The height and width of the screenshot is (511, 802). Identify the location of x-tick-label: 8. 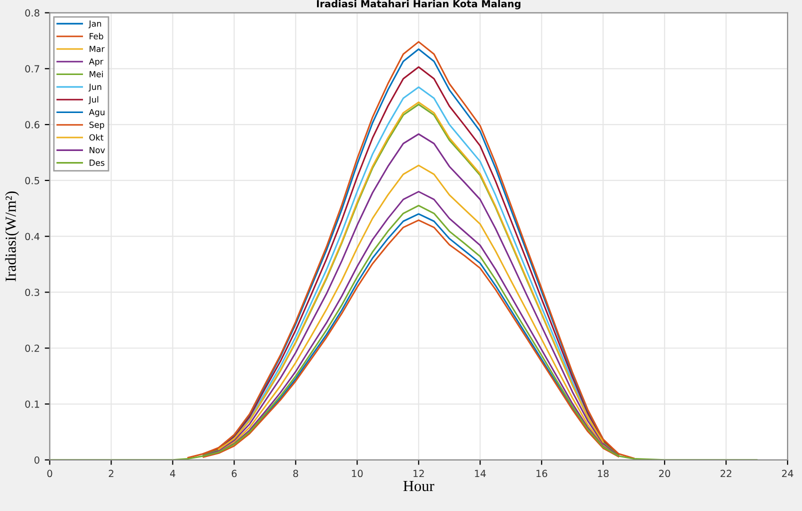
(295, 474).